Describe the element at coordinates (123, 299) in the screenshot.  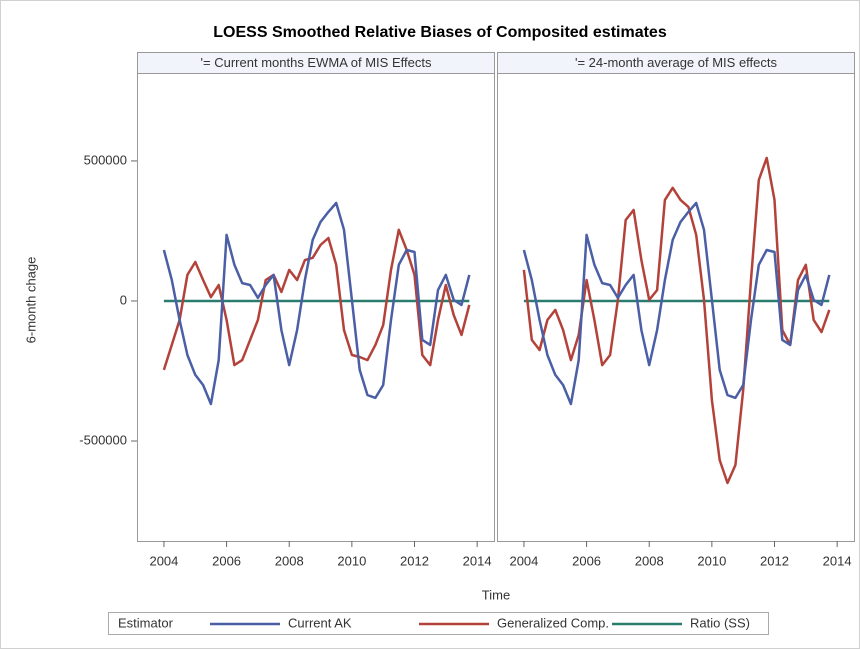
I see `y-tick-label: 0` at that location.